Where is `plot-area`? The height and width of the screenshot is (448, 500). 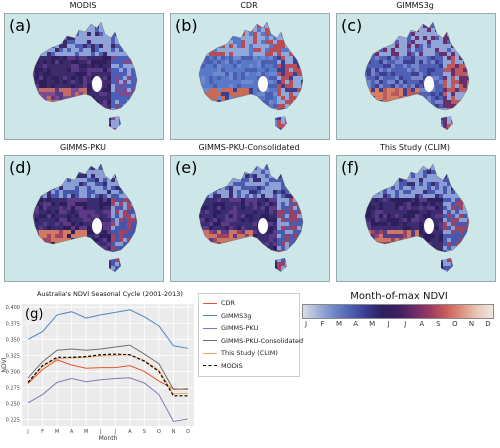 plot-area is located at coordinates (108, 365).